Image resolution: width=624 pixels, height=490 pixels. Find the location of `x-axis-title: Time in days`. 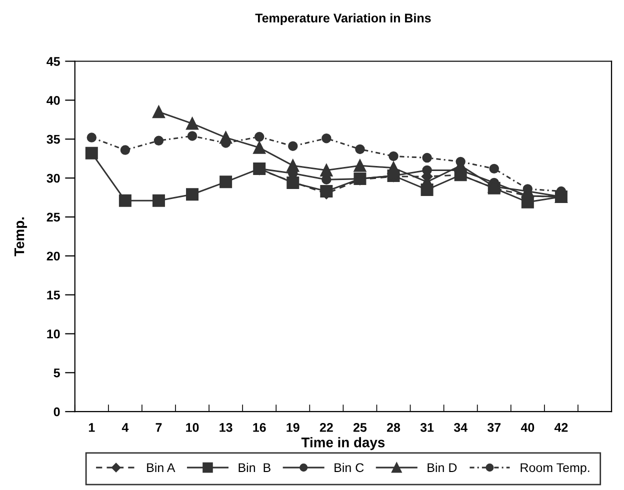

x-axis-title: Time in days is located at coordinates (343, 443).